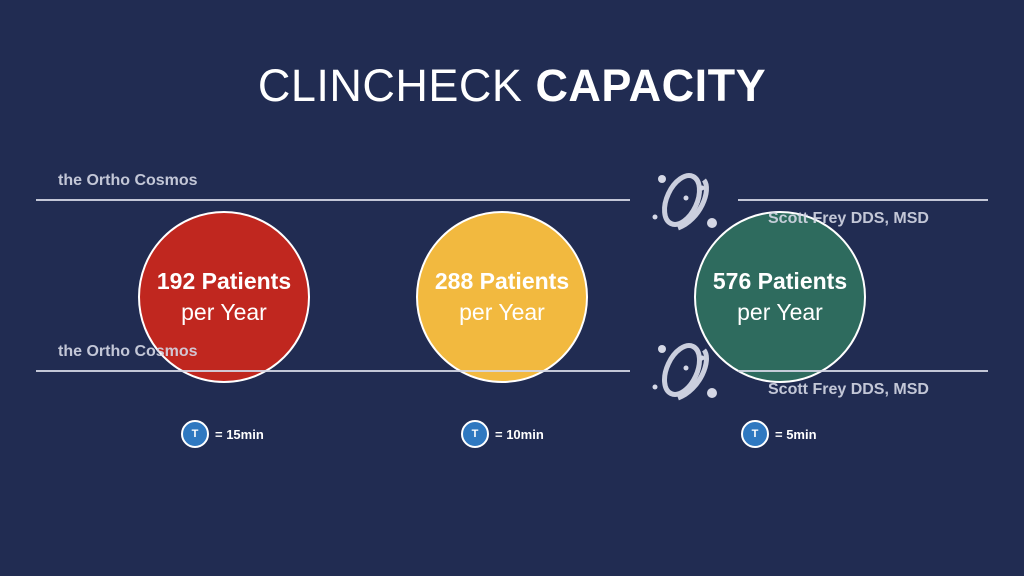 This screenshot has width=1024, height=576. I want to click on title-light: CLINCHECK, so click(390, 85).